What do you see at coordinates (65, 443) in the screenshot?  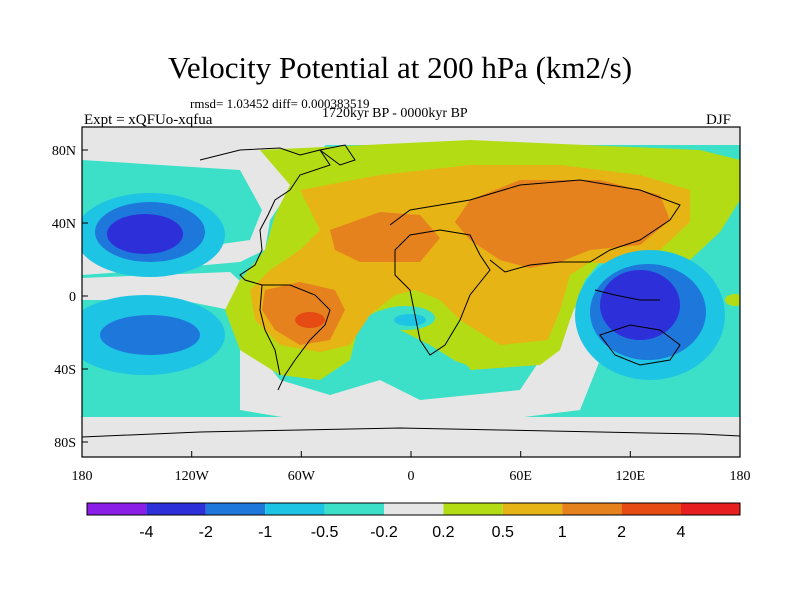 I see `lat-tick-label: 80S` at bounding box center [65, 443].